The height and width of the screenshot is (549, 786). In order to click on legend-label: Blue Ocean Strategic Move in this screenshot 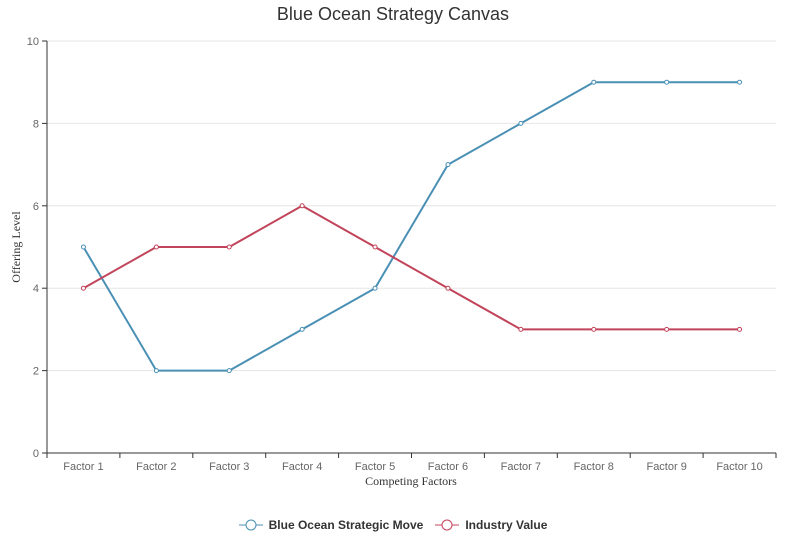, I will do `click(346, 525)`.